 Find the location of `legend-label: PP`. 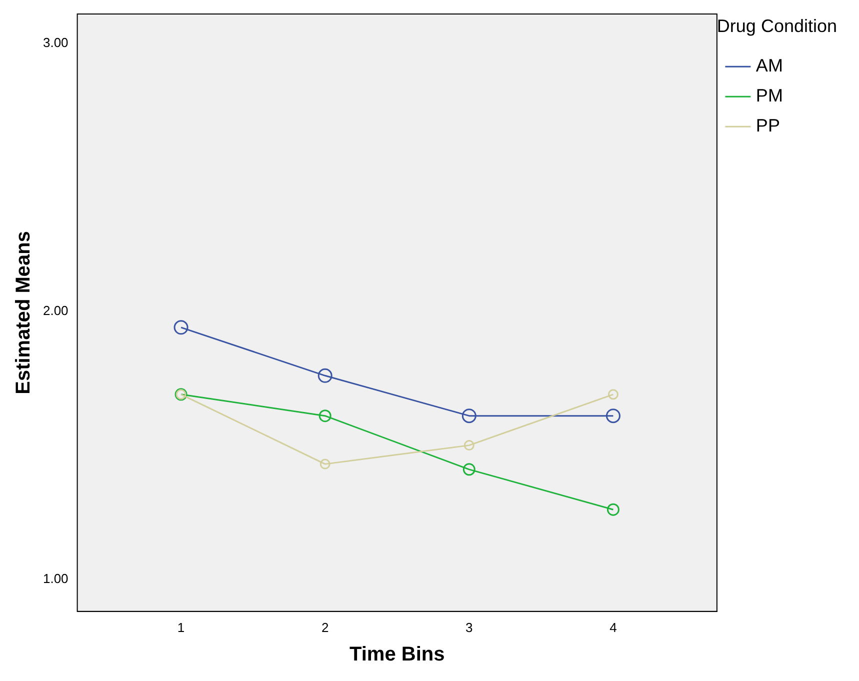

legend-label: PP is located at coordinates (768, 126).